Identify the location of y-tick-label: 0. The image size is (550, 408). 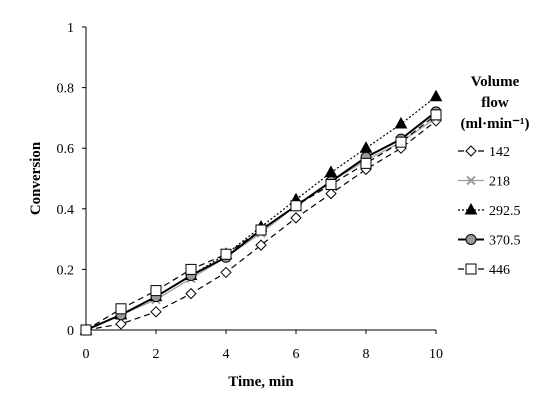
(70, 331).